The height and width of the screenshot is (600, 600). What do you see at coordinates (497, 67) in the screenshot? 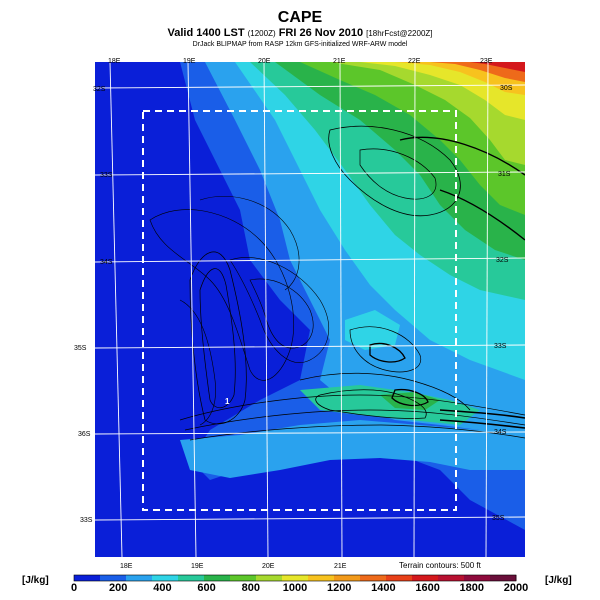
I see `cape-1600-zone` at bounding box center [497, 67].